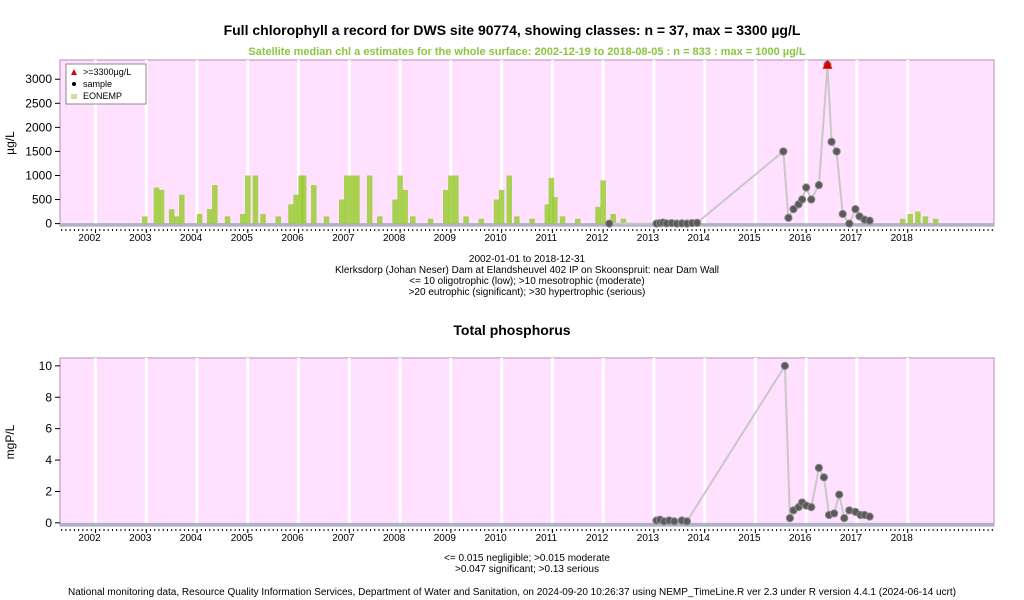 This screenshot has height=600, width=1024. What do you see at coordinates (89, 538) in the screenshot?
I see `x-tick-label: 2002` at bounding box center [89, 538].